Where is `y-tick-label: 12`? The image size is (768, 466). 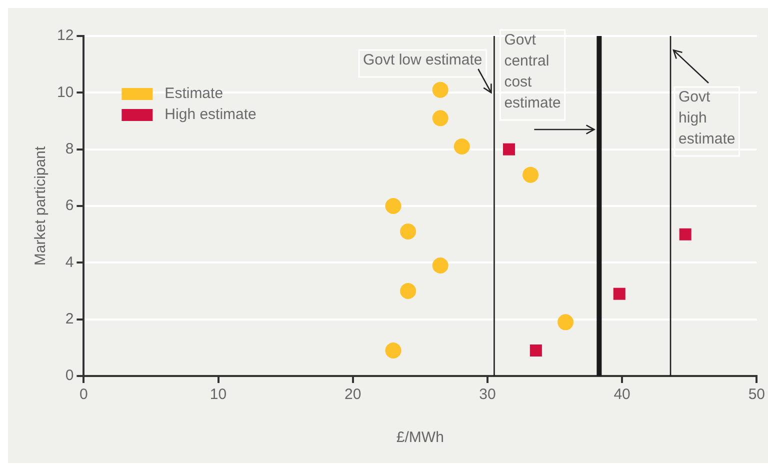
y-tick-label: 12 is located at coordinates (65, 35).